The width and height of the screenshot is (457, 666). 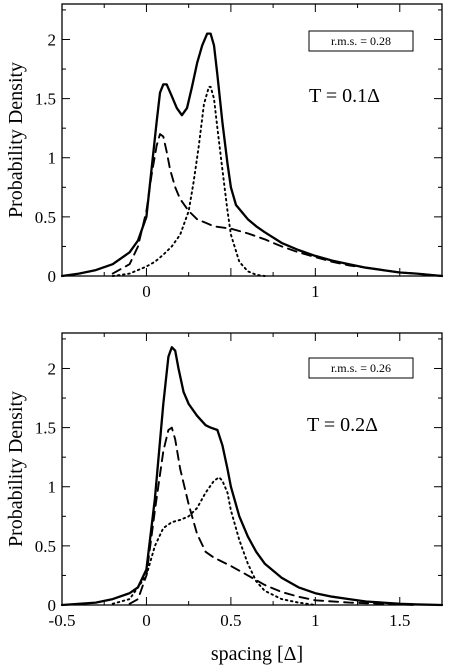 I want to click on rms-label: r.m.s. = 0.28, so click(x=361, y=41).